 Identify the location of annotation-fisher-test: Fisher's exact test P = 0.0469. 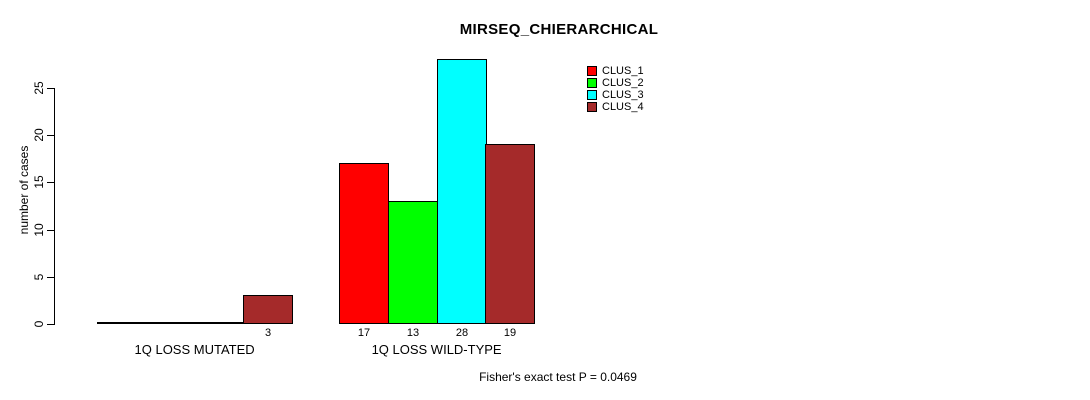
(558, 377).